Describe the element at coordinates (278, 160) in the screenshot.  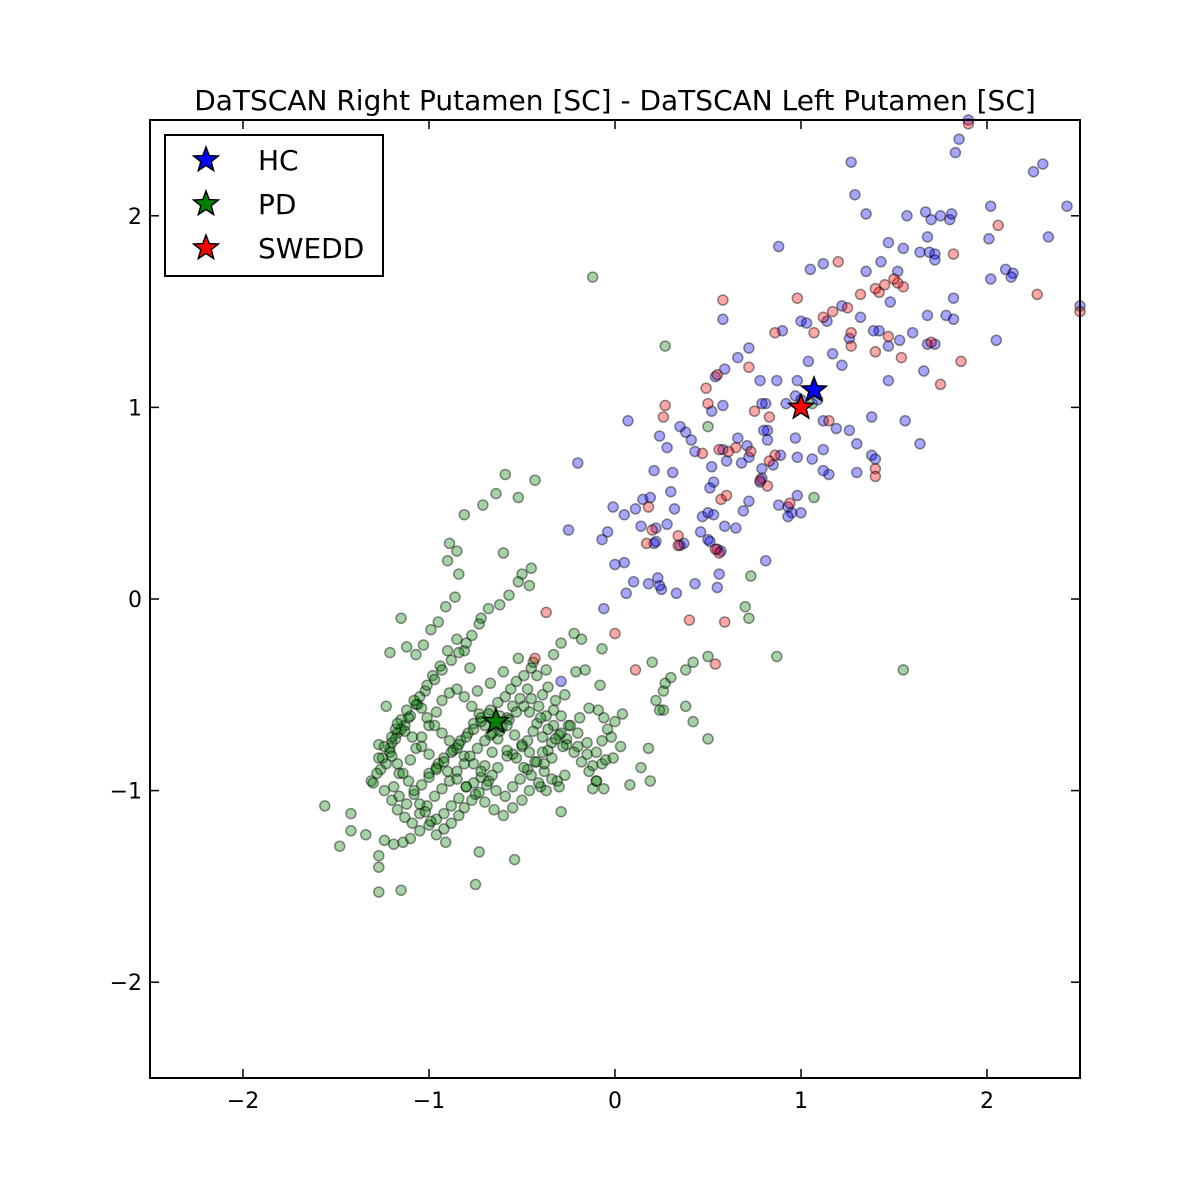
I see `legend-label-hc: HC` at that location.